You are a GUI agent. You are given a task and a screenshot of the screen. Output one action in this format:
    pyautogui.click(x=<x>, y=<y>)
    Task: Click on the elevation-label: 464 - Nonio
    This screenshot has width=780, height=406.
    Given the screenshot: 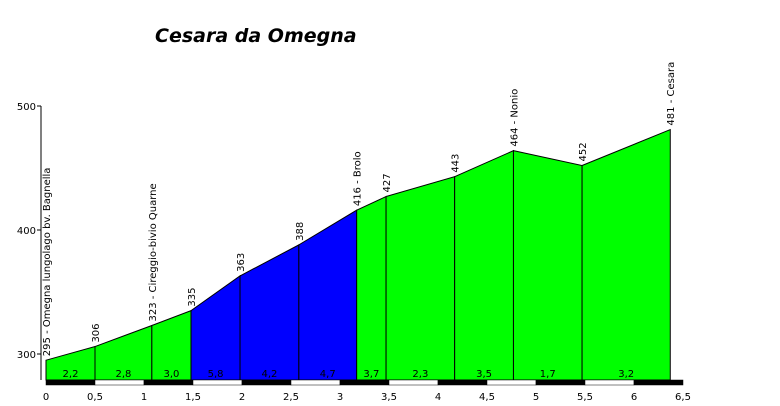 What is the action you would take?
    pyautogui.click(x=514, y=118)
    